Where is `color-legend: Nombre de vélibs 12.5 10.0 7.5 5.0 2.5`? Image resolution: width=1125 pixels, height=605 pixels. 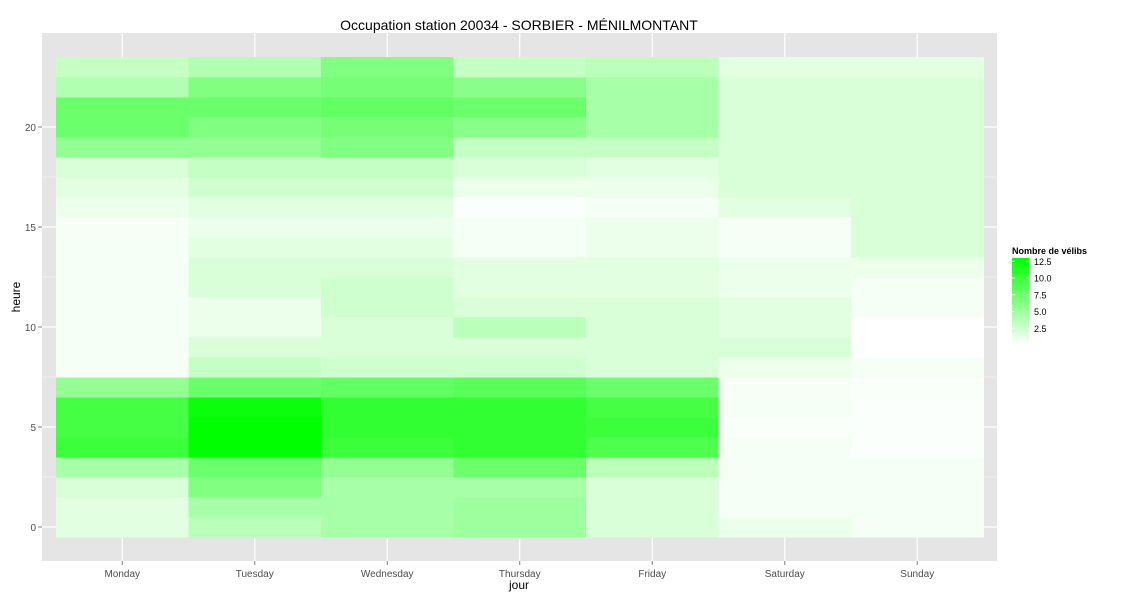
color-legend: Nombre de vélibs 12.5 10.0 7.5 5.0 2.5 is located at coordinates (1049, 295).